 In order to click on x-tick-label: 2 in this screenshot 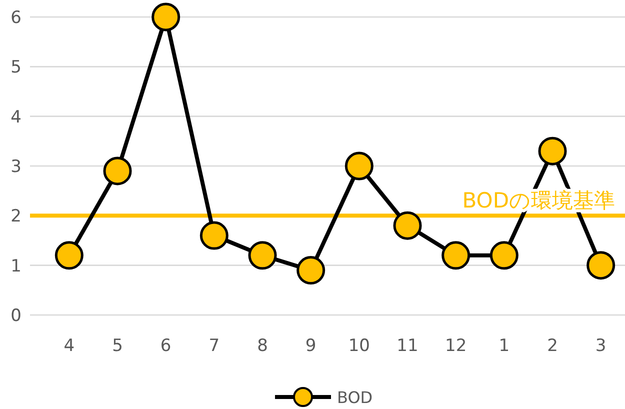, I will do `click(552, 346)`.